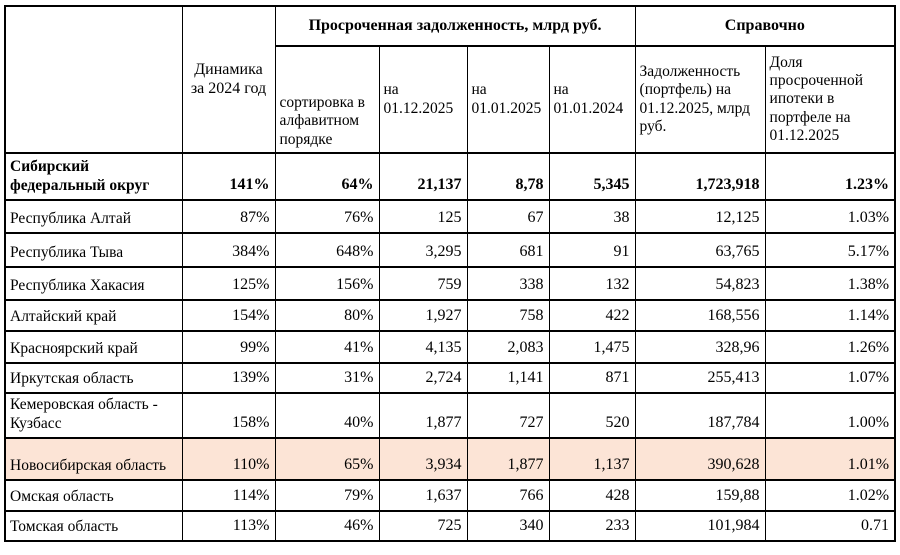 The width and height of the screenshot is (900, 555). Describe the element at coordinates (700, 347) in the screenshot. I see `value-cell: 328,96` at that location.